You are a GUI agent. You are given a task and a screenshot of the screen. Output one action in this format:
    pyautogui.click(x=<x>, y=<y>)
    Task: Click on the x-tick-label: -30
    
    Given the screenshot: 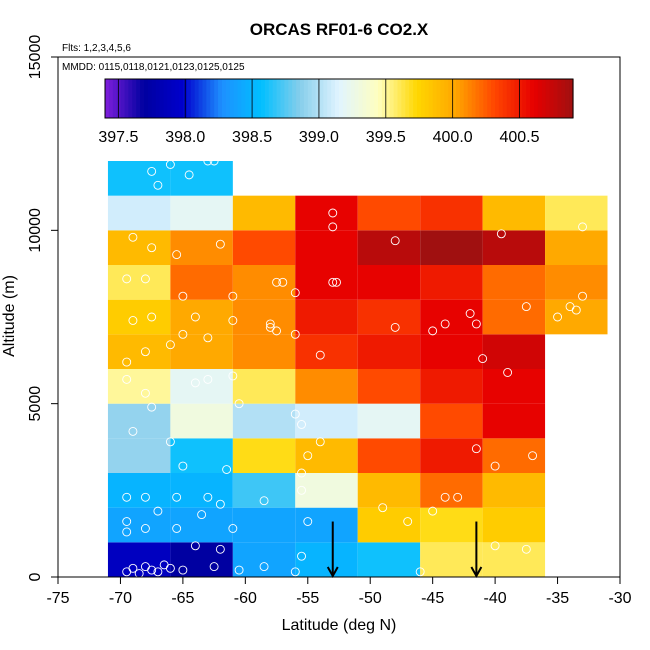 What is the action you would take?
    pyautogui.click(x=619, y=598)
    